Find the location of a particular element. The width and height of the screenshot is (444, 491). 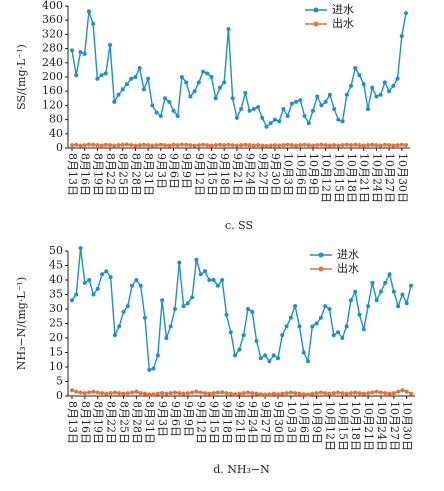

x-tick-label: 10月18日 is located at coordinates (355, 426).